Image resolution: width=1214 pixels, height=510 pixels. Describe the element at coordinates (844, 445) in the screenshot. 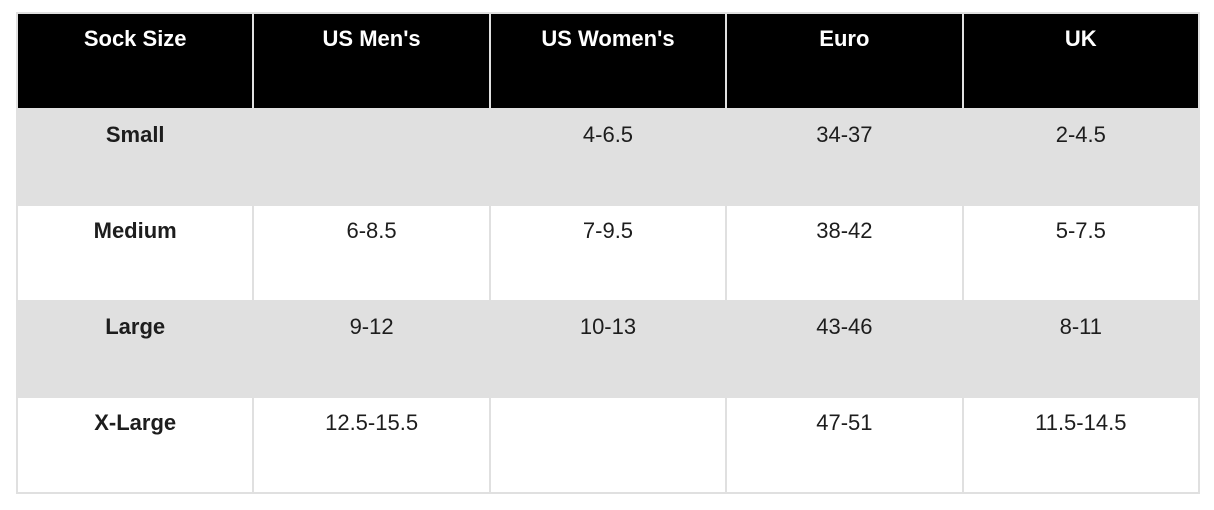

I see `size-cell-euro: 47-51` at that location.